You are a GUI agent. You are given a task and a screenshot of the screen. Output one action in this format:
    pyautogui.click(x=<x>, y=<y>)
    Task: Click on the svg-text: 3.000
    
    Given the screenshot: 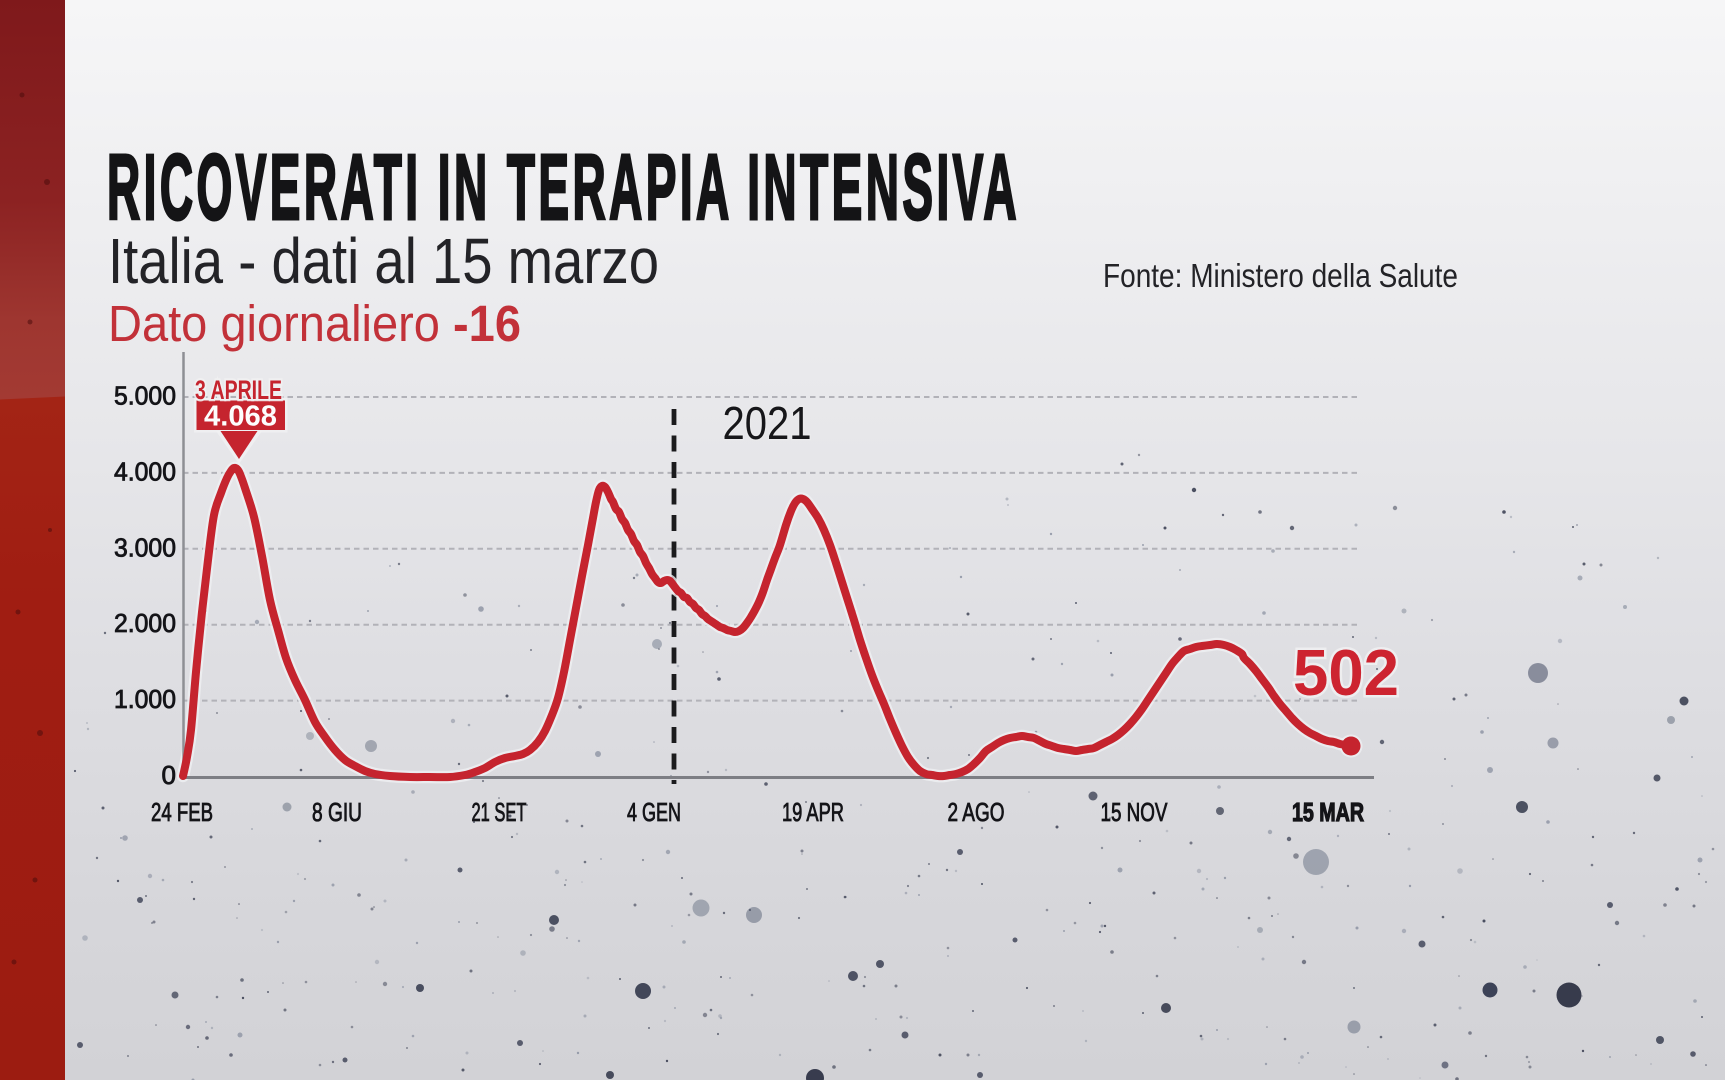 What is the action you would take?
    pyautogui.click(x=145, y=547)
    